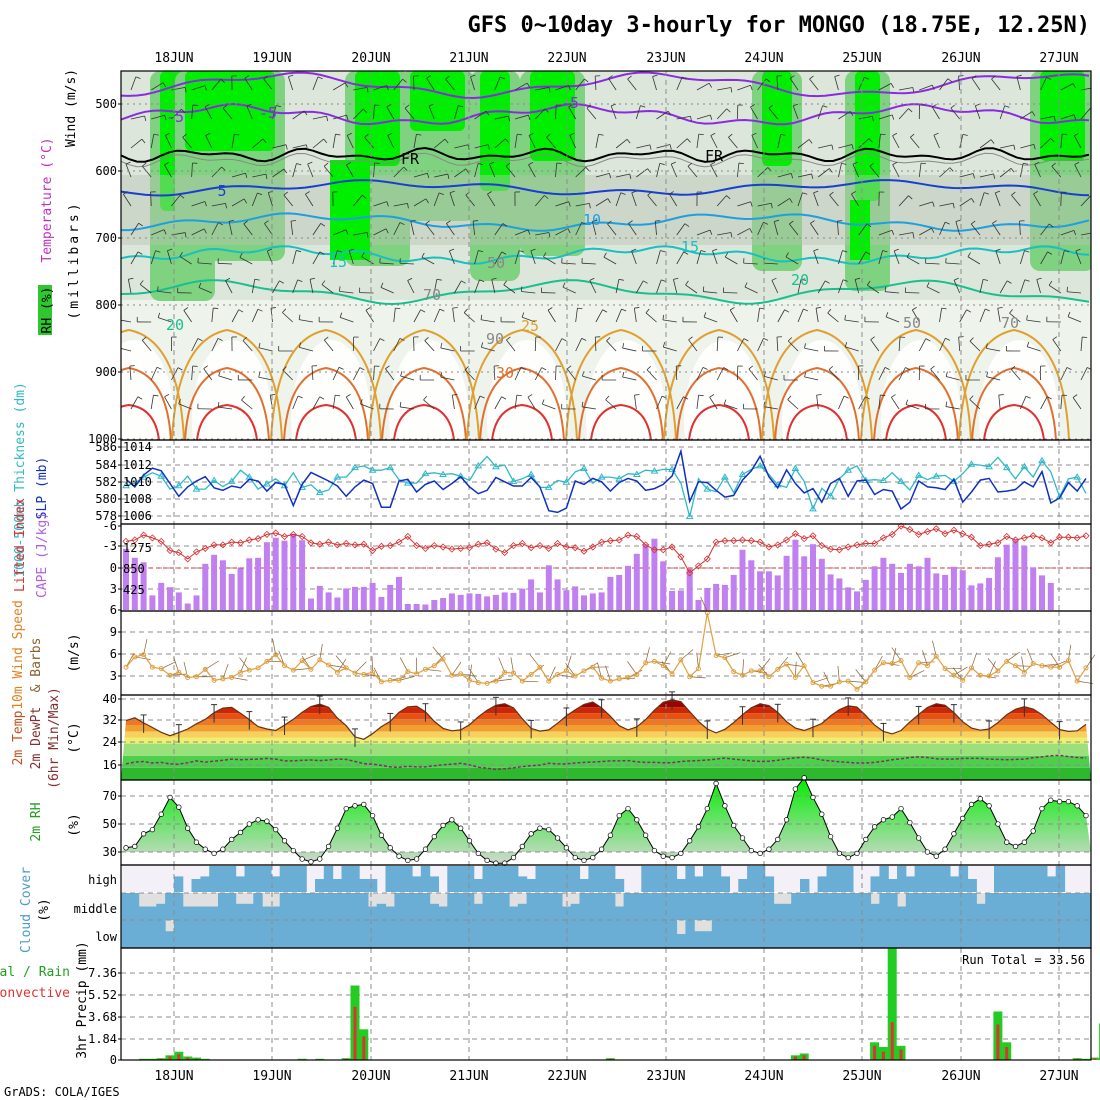 Image resolution: width=1100 pixels, height=1100 pixels. Describe the element at coordinates (892, 1041) in the screenshot. I see `precip-conv-bar` at that location.